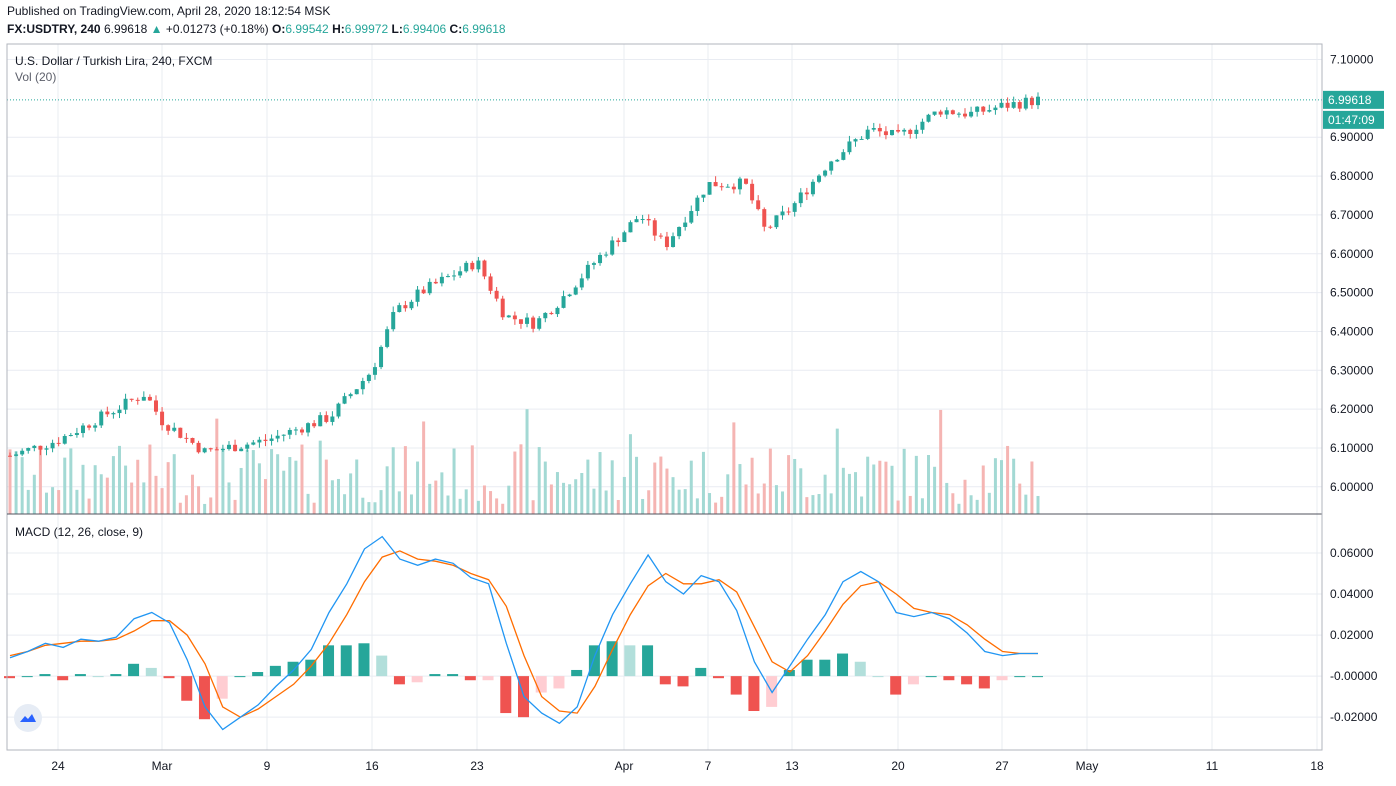 Image resolution: width=1396 pixels, height=786 pixels. What do you see at coordinates (1352, 448) in the screenshot?
I see `price-tick-label: 6.10000` at bounding box center [1352, 448].